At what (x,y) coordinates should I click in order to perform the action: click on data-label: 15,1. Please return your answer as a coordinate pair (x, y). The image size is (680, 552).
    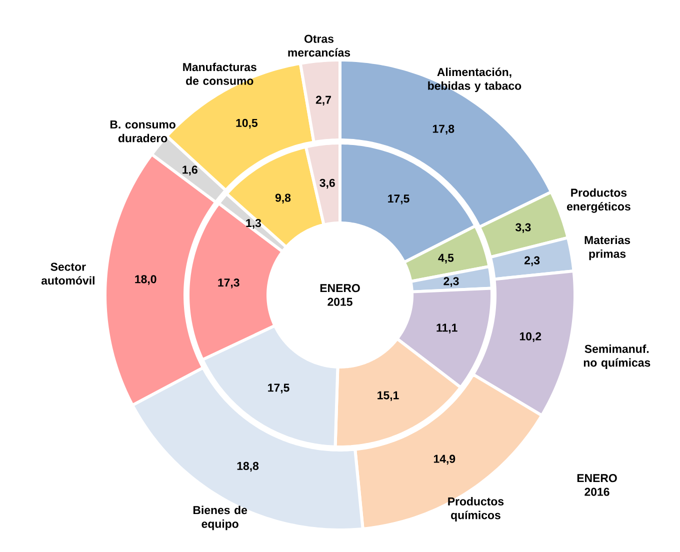
    Looking at the image, I should click on (388, 396).